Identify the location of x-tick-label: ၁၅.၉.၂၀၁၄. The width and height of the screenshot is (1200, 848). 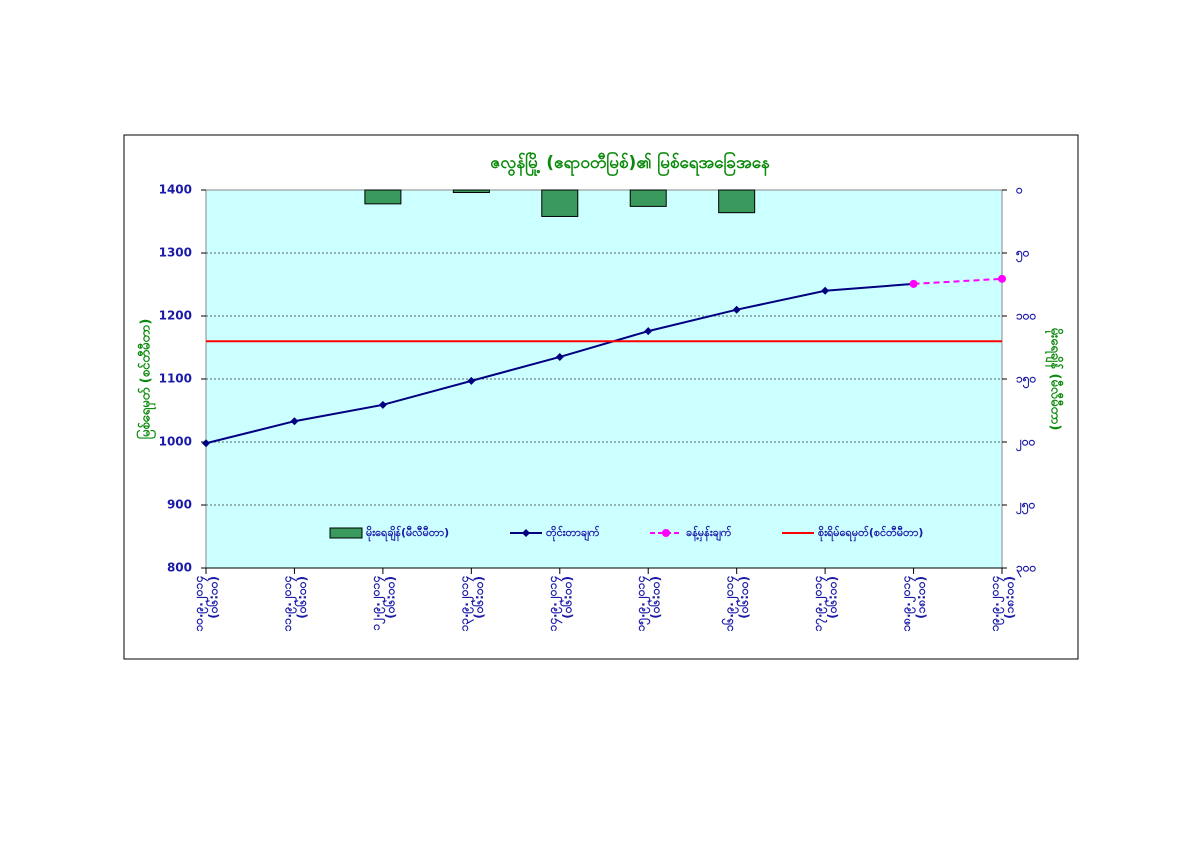
(643, 604).